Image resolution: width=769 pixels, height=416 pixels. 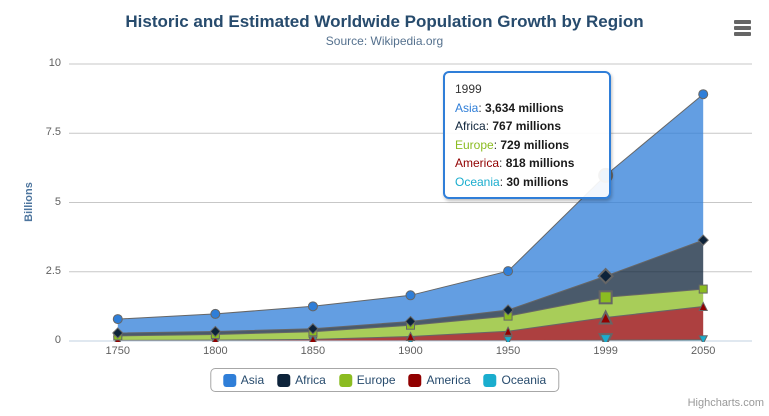 I want to click on tooltip-series-name: Asia, so click(x=467, y=107).